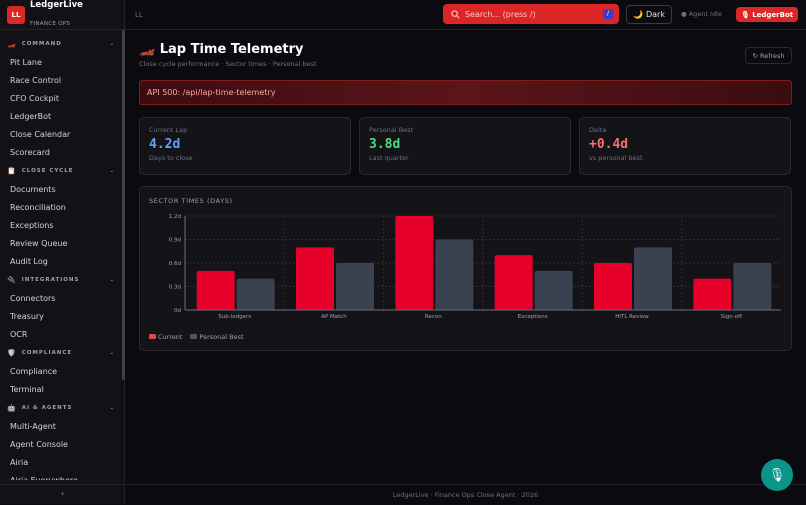 This screenshot has width=806, height=505. Describe the element at coordinates (177, 311) in the screenshot. I see `y-tick-label: 0d` at that location.